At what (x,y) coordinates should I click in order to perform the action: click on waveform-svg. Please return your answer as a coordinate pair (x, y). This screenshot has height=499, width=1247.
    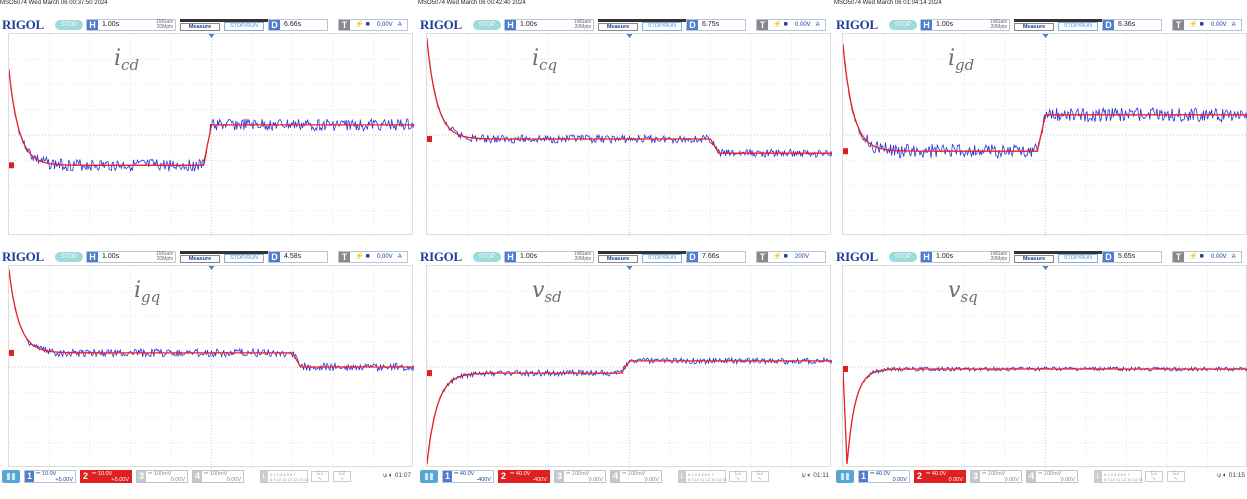
    Looking at the image, I should click on (629, 367).